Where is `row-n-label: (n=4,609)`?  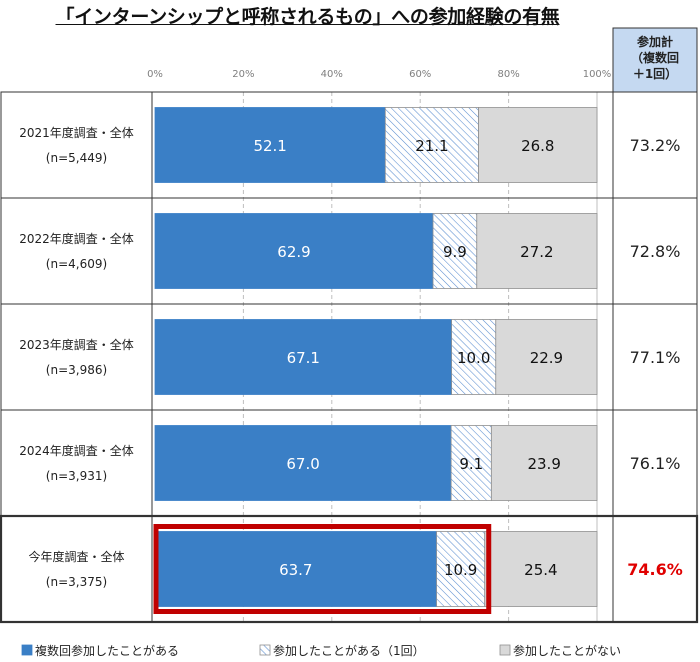
row-n-label: (n=4,609) is located at coordinates (76, 264).